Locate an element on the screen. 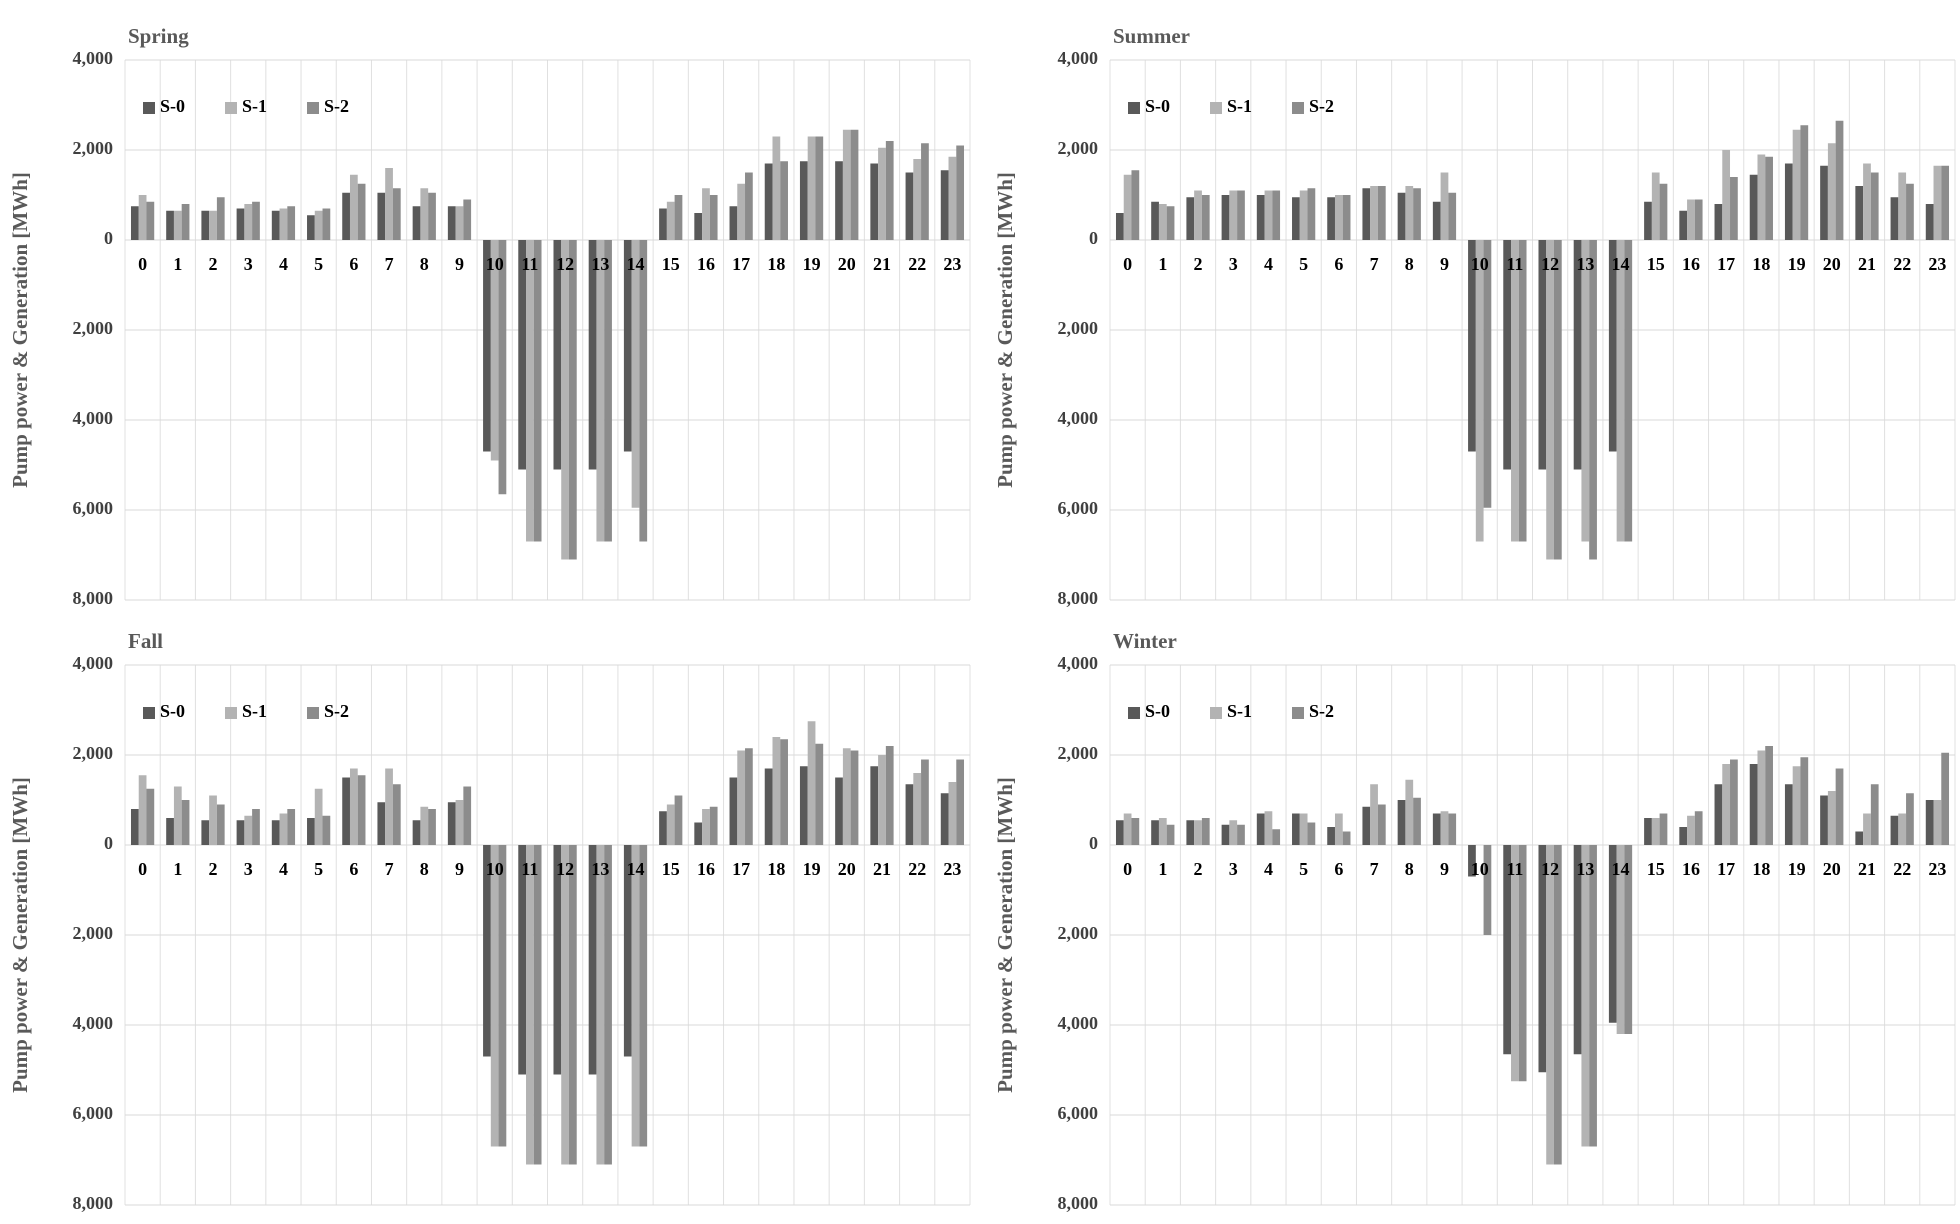 This screenshot has width=1960, height=1224. x-tick-label: 8 is located at coordinates (1409, 869).